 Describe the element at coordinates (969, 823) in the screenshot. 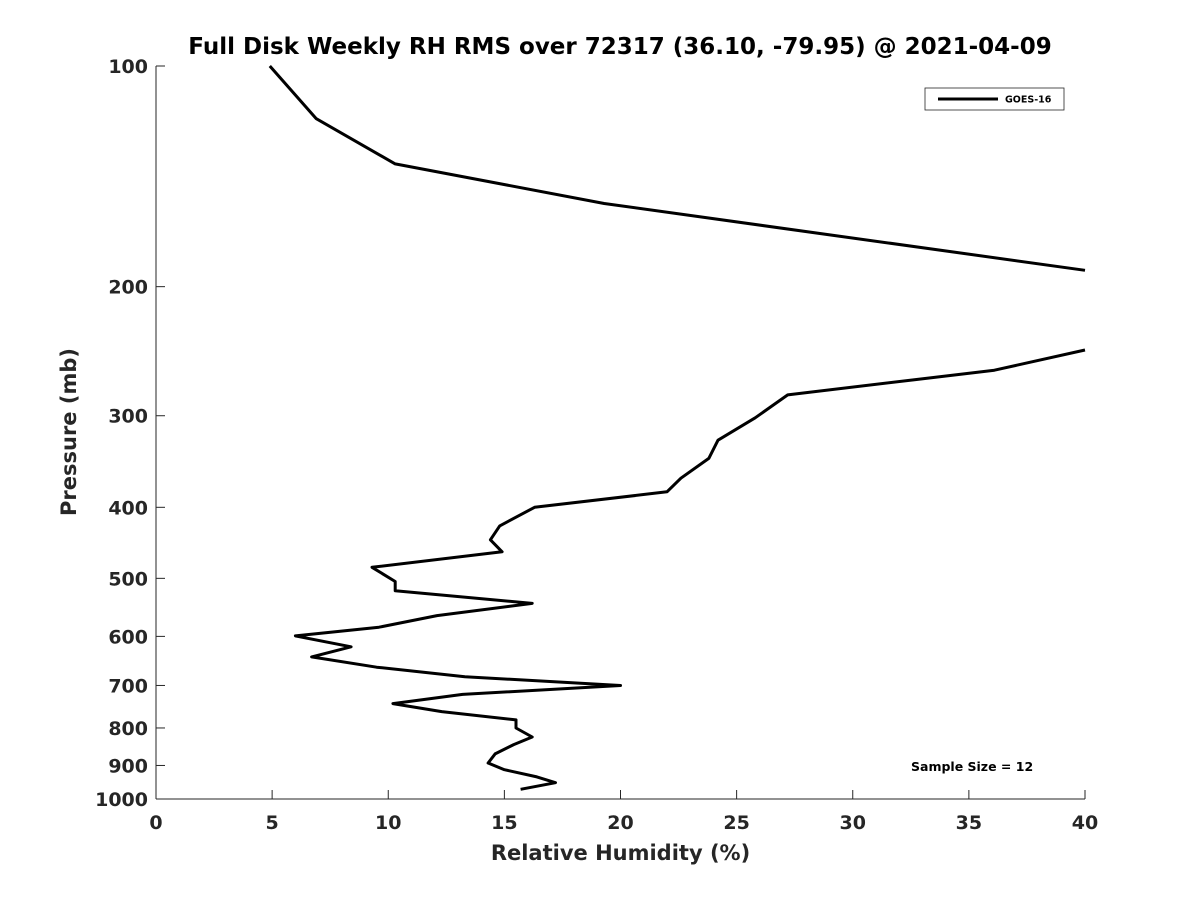

I see `x-tick-label: 35` at that location.